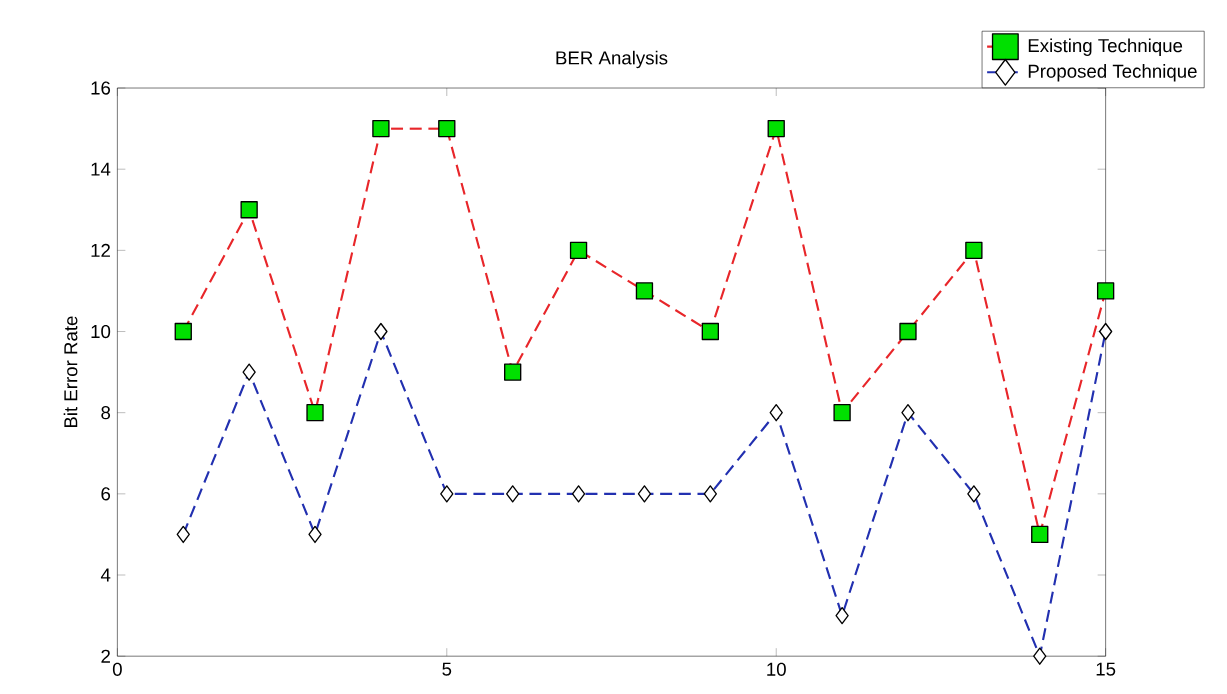 This screenshot has height=694, width=1227. Describe the element at coordinates (1105, 47) in the screenshot. I see `legend-label: Existing Technique` at that location.